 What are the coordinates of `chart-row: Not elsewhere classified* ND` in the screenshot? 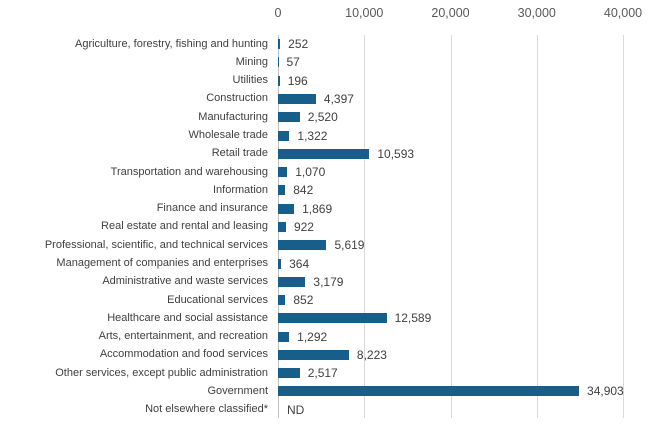 It's located at (325, 410).